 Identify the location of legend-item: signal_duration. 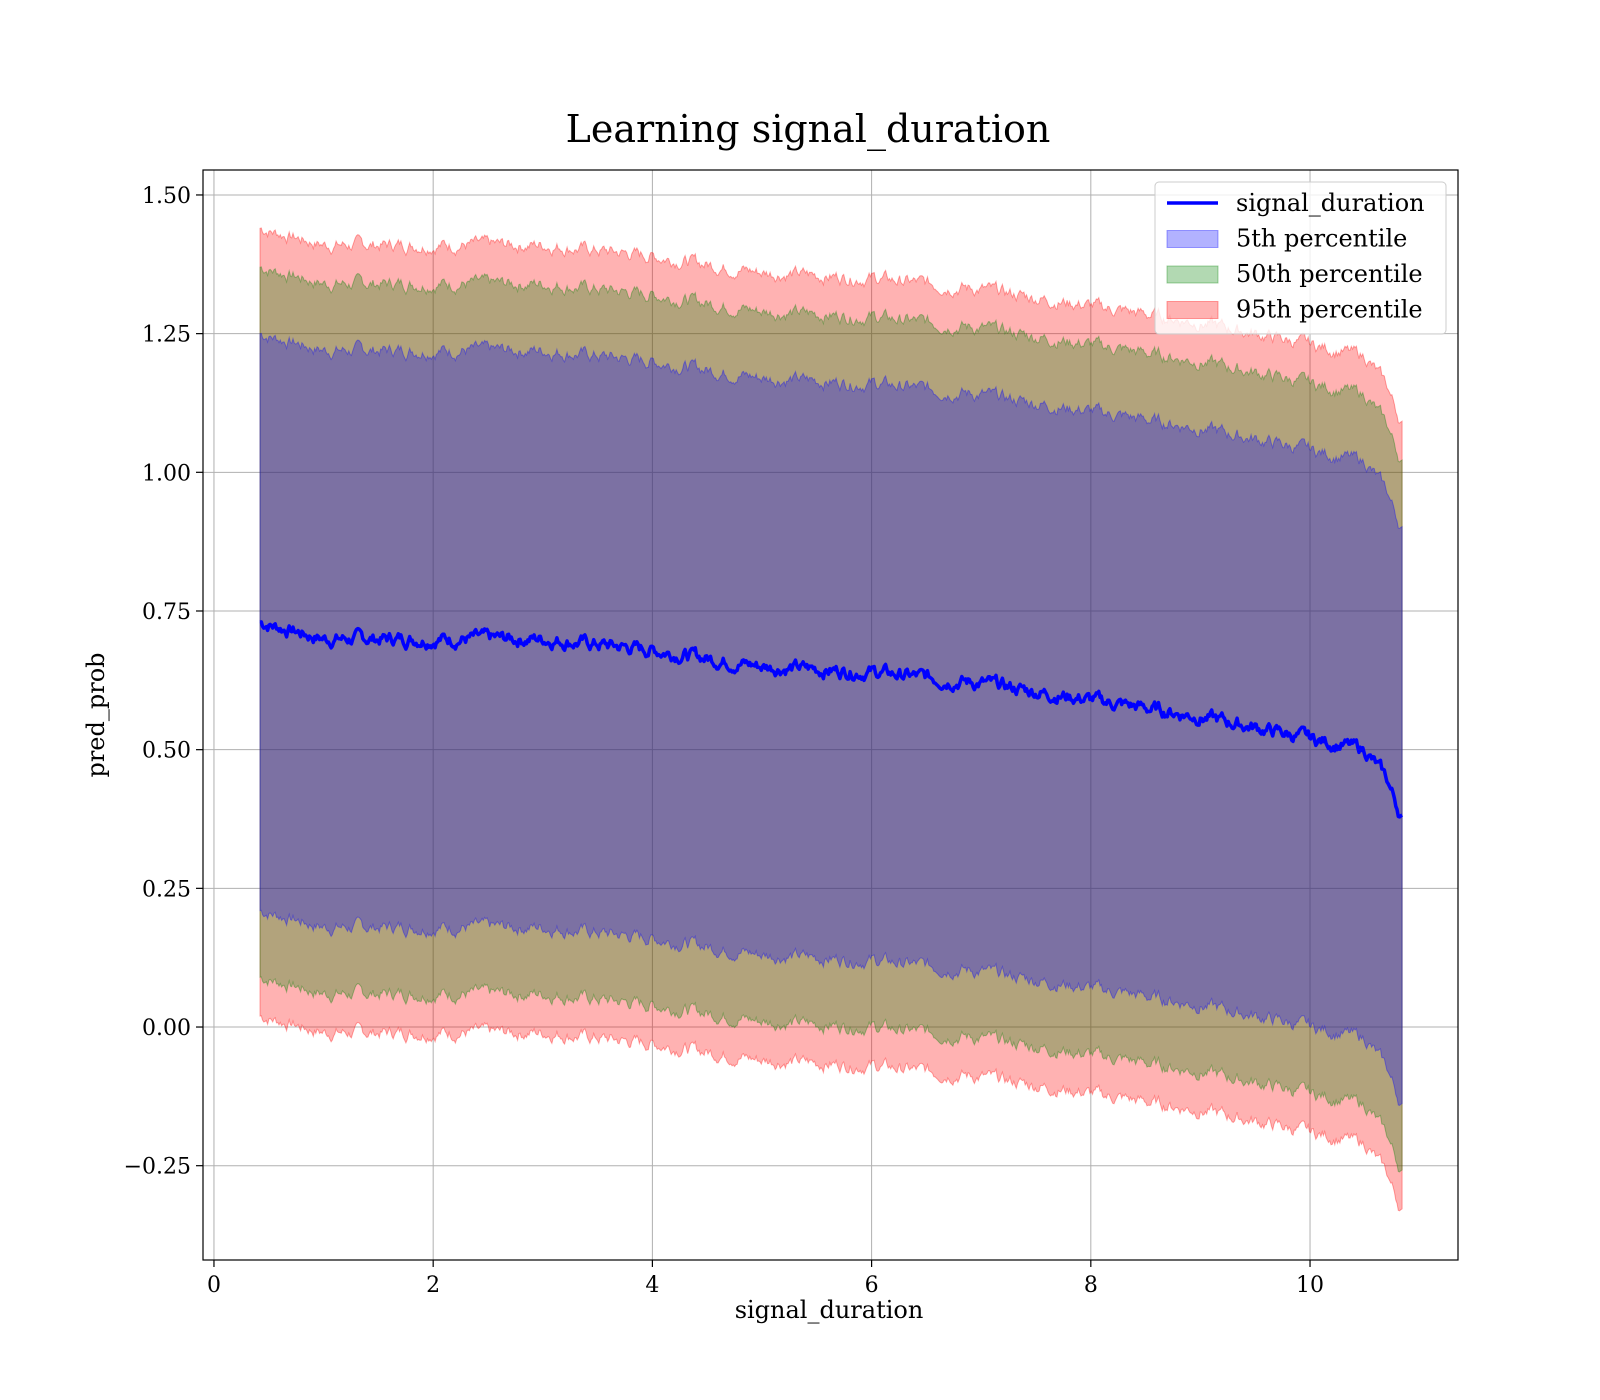
(1296, 203).